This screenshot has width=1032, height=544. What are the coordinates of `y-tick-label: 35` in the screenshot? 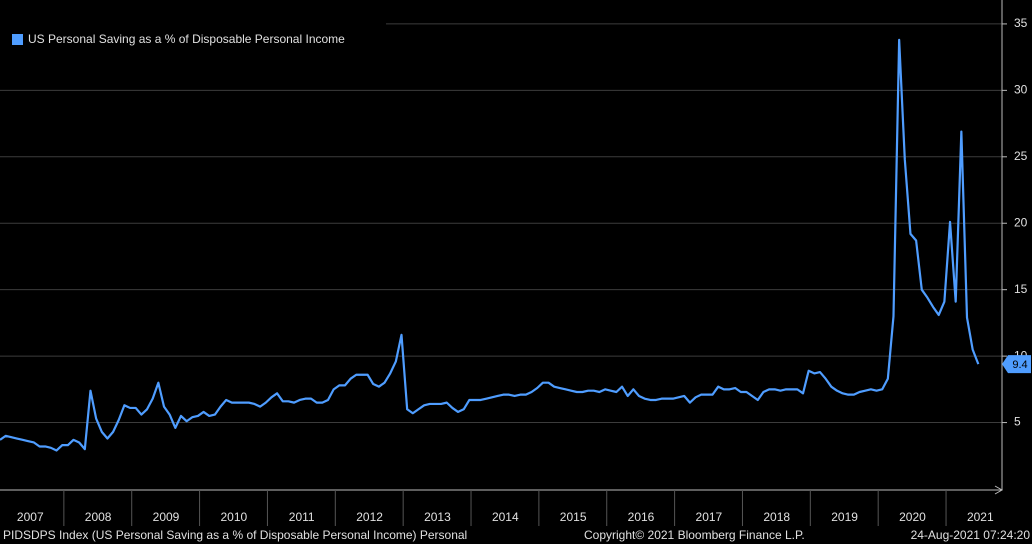 It's located at (1021, 23).